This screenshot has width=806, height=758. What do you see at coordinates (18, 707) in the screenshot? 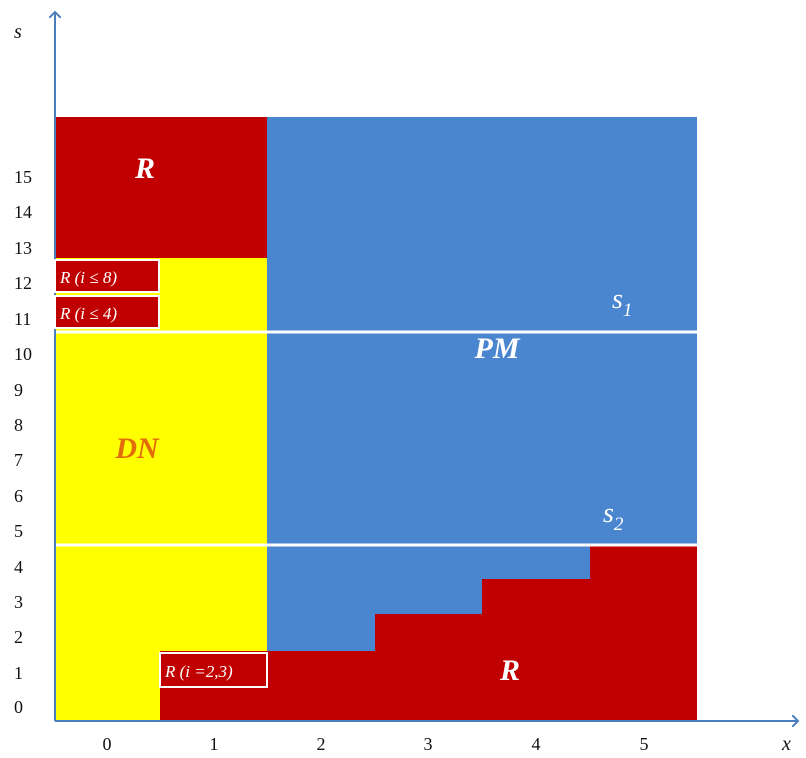
I see `y-tick-label: 0` at bounding box center [18, 707].